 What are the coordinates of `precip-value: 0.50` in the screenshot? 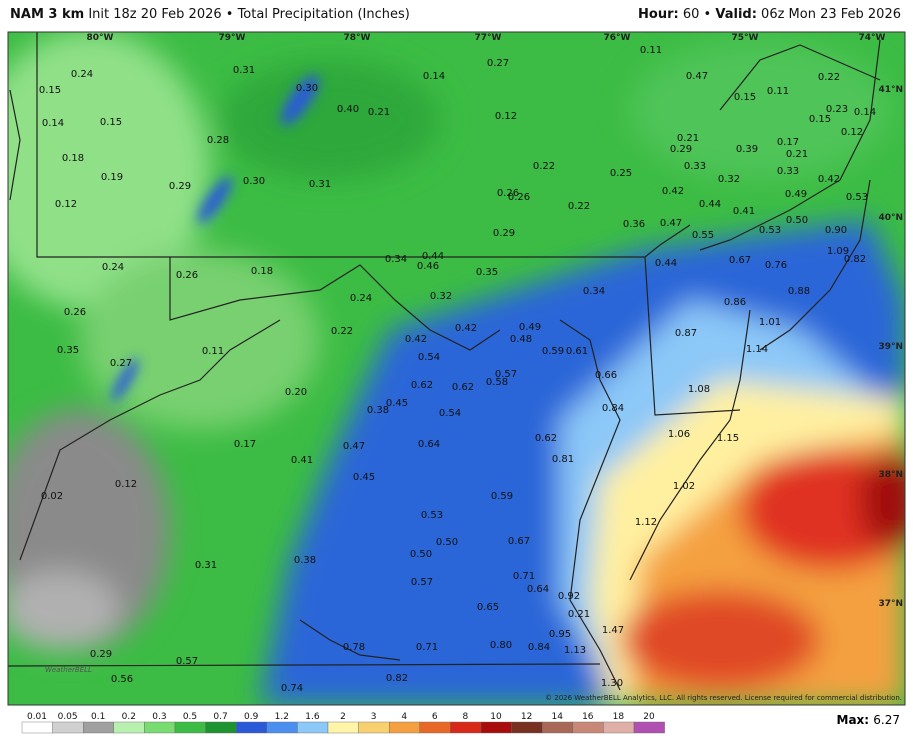 It's located at (447, 542).